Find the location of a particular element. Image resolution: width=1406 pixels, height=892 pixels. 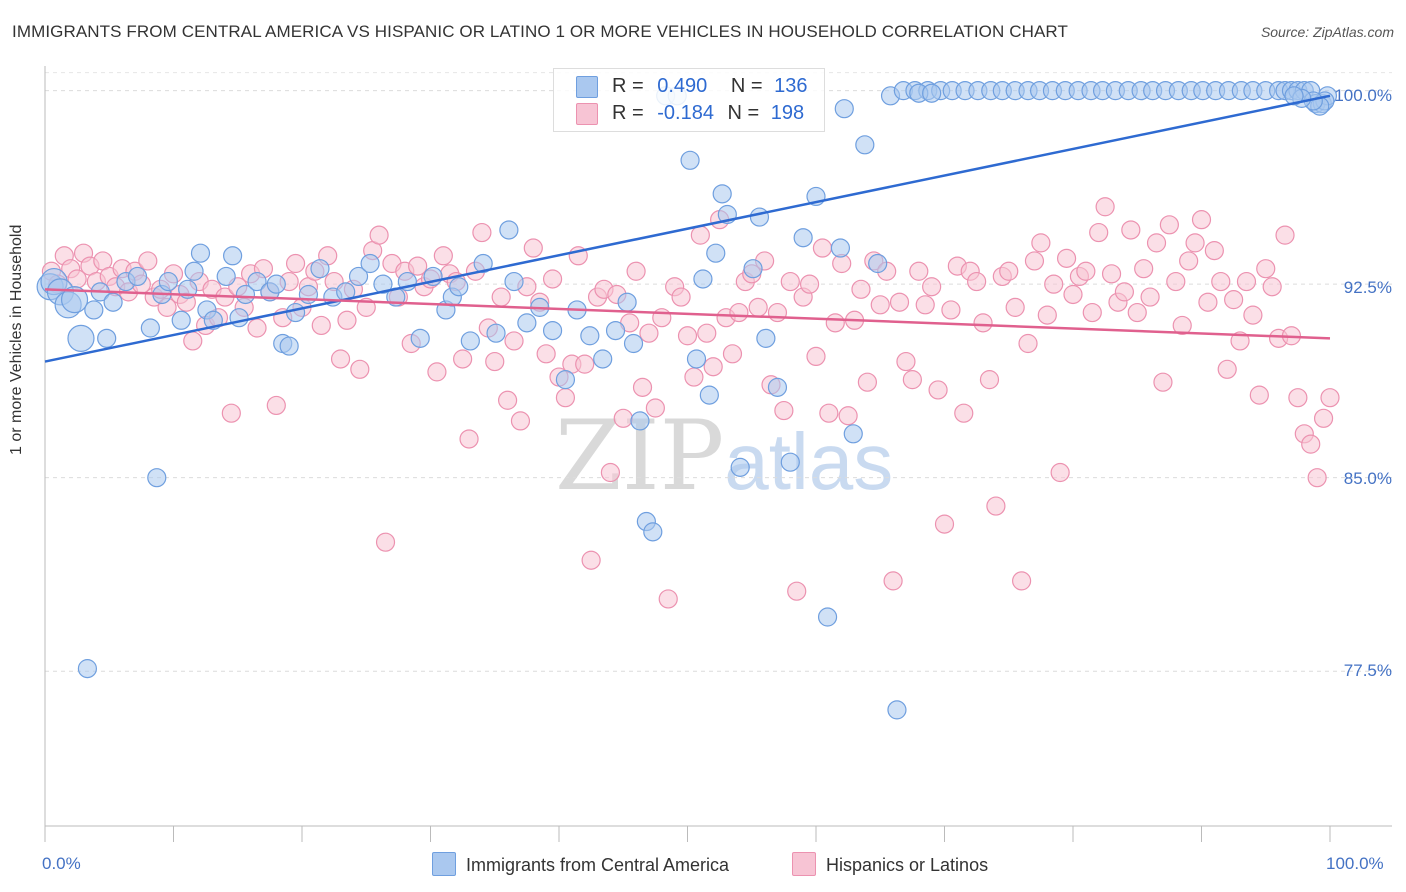

legend-swatch-pink is located at coordinates (587, 114).